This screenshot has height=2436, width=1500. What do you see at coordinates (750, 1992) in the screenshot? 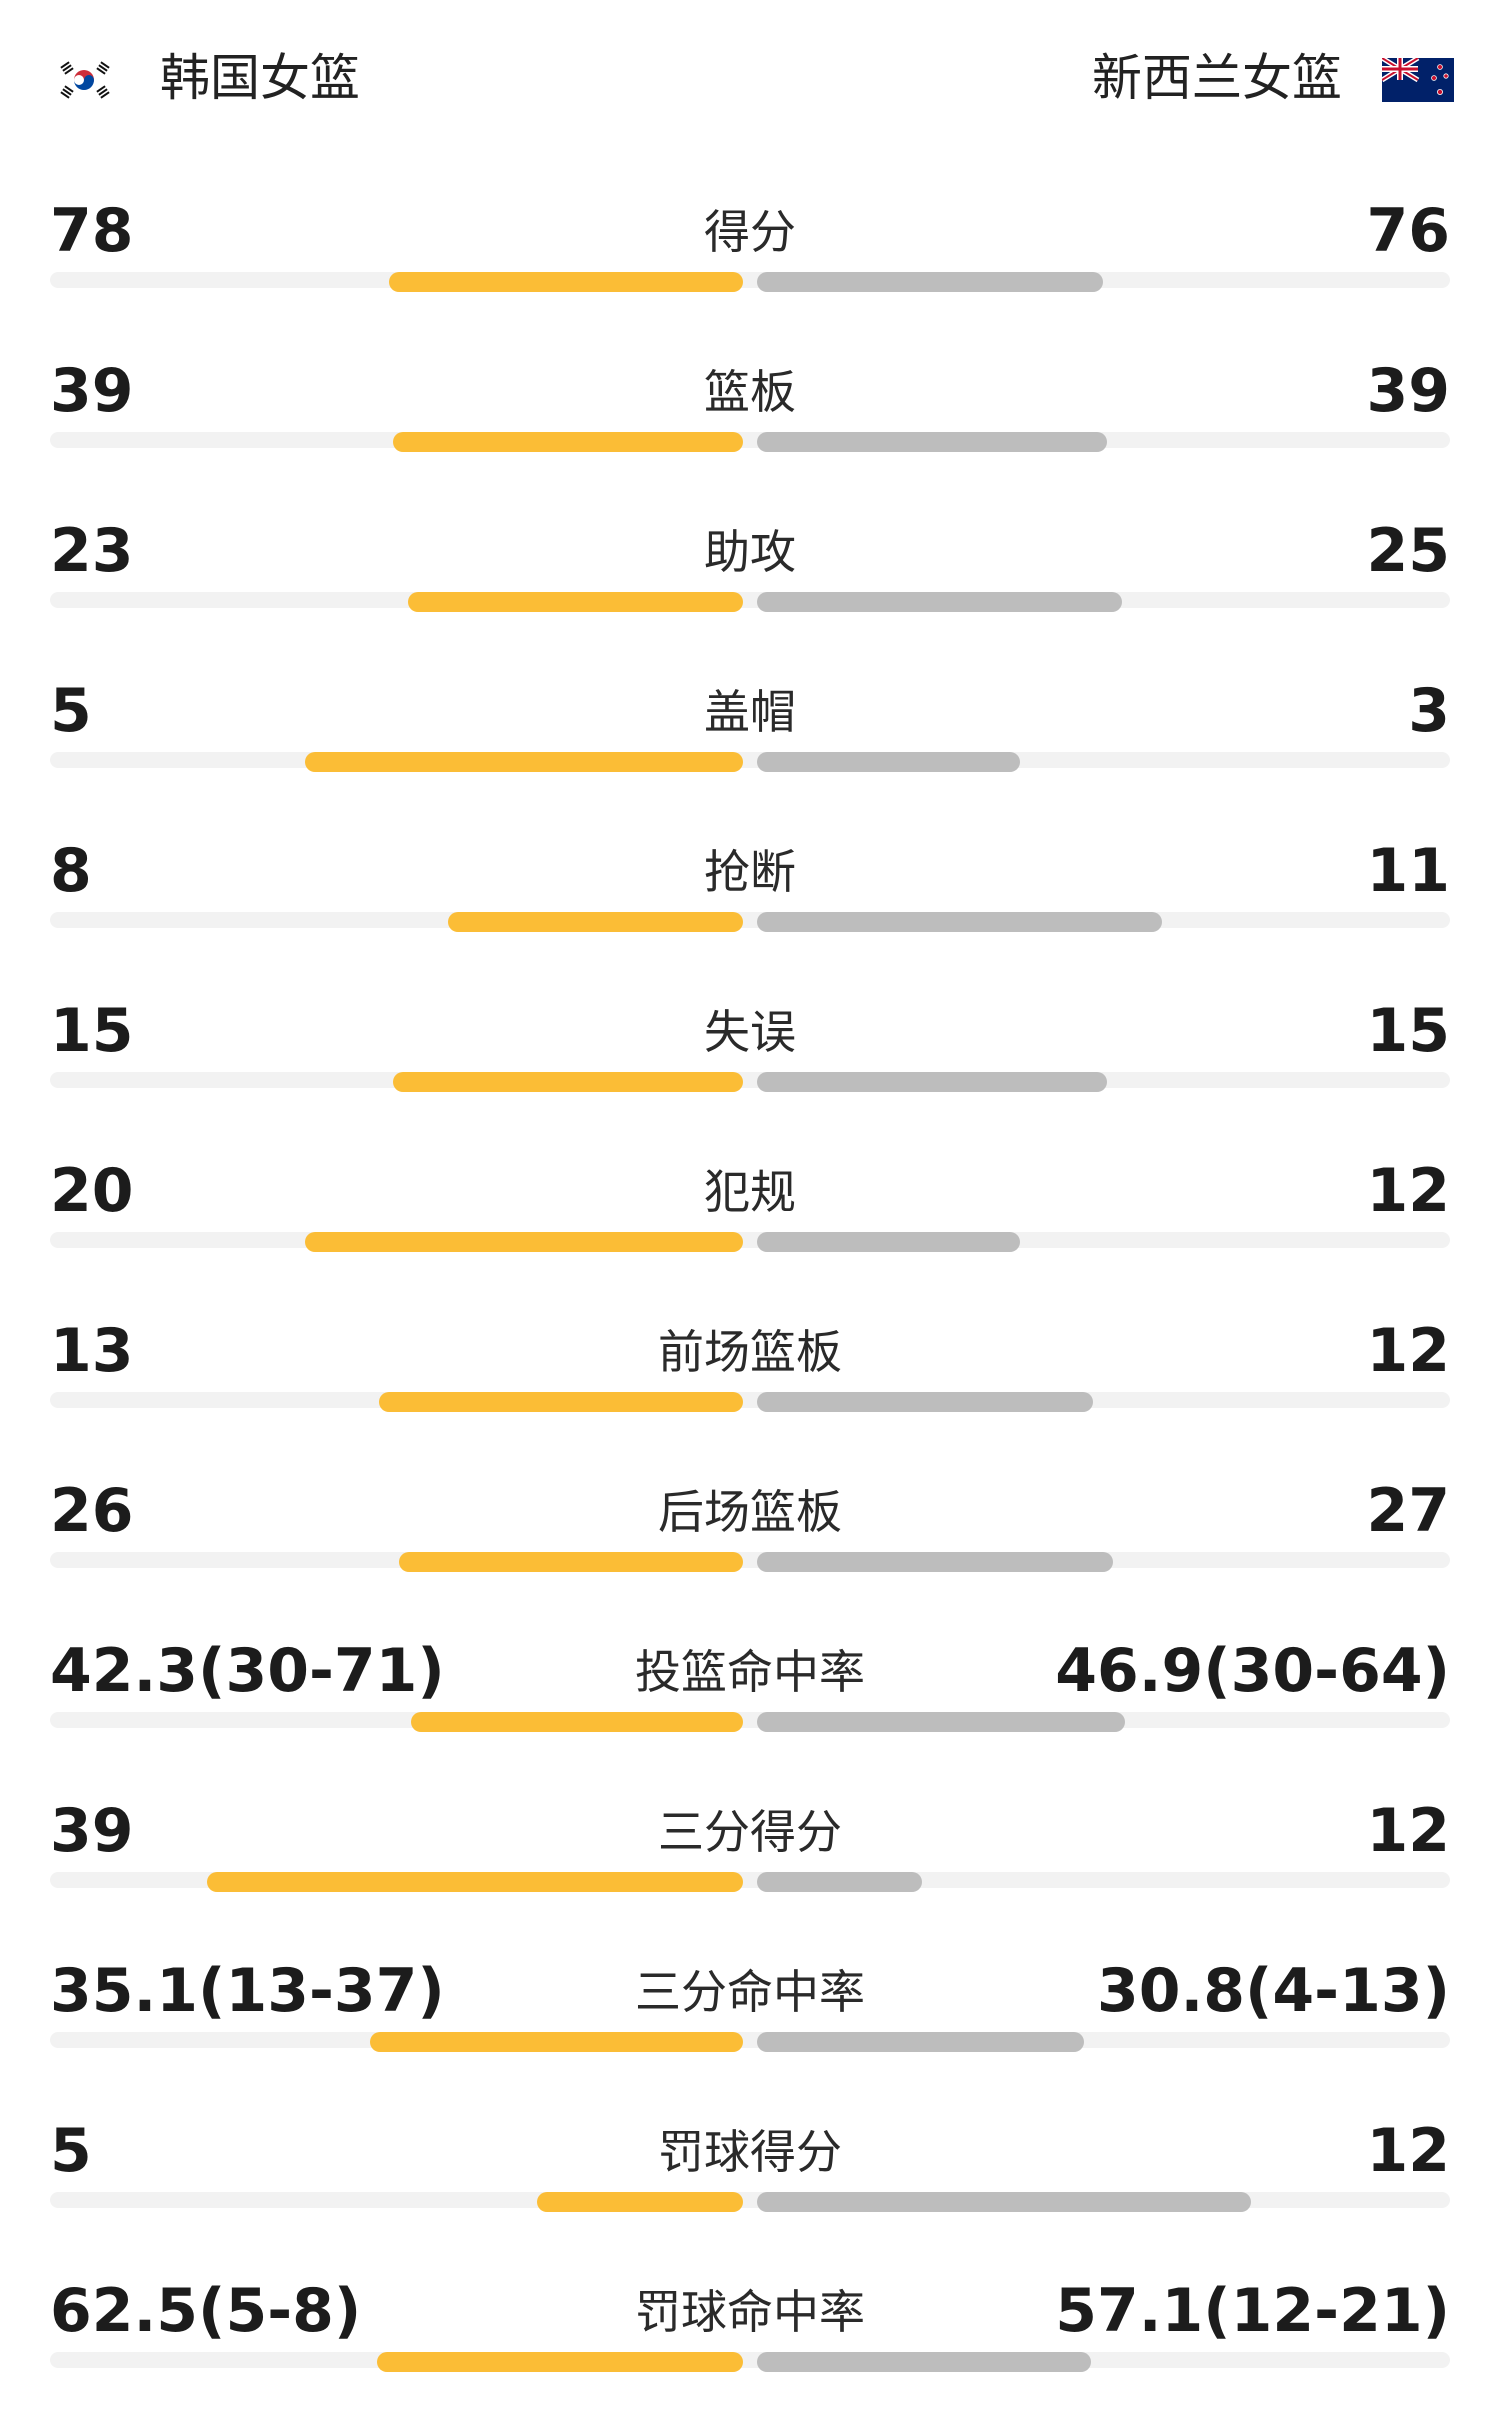
I see `stat-label: 三分命中率` at bounding box center [750, 1992].